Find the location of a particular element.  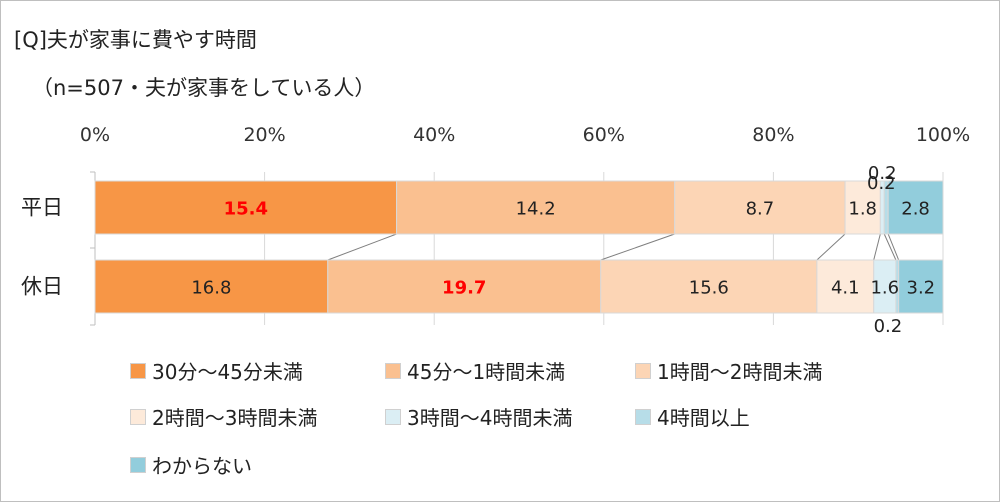

chart-subtitle: （n=507・夫が家事をしている人） is located at coordinates (204, 88).